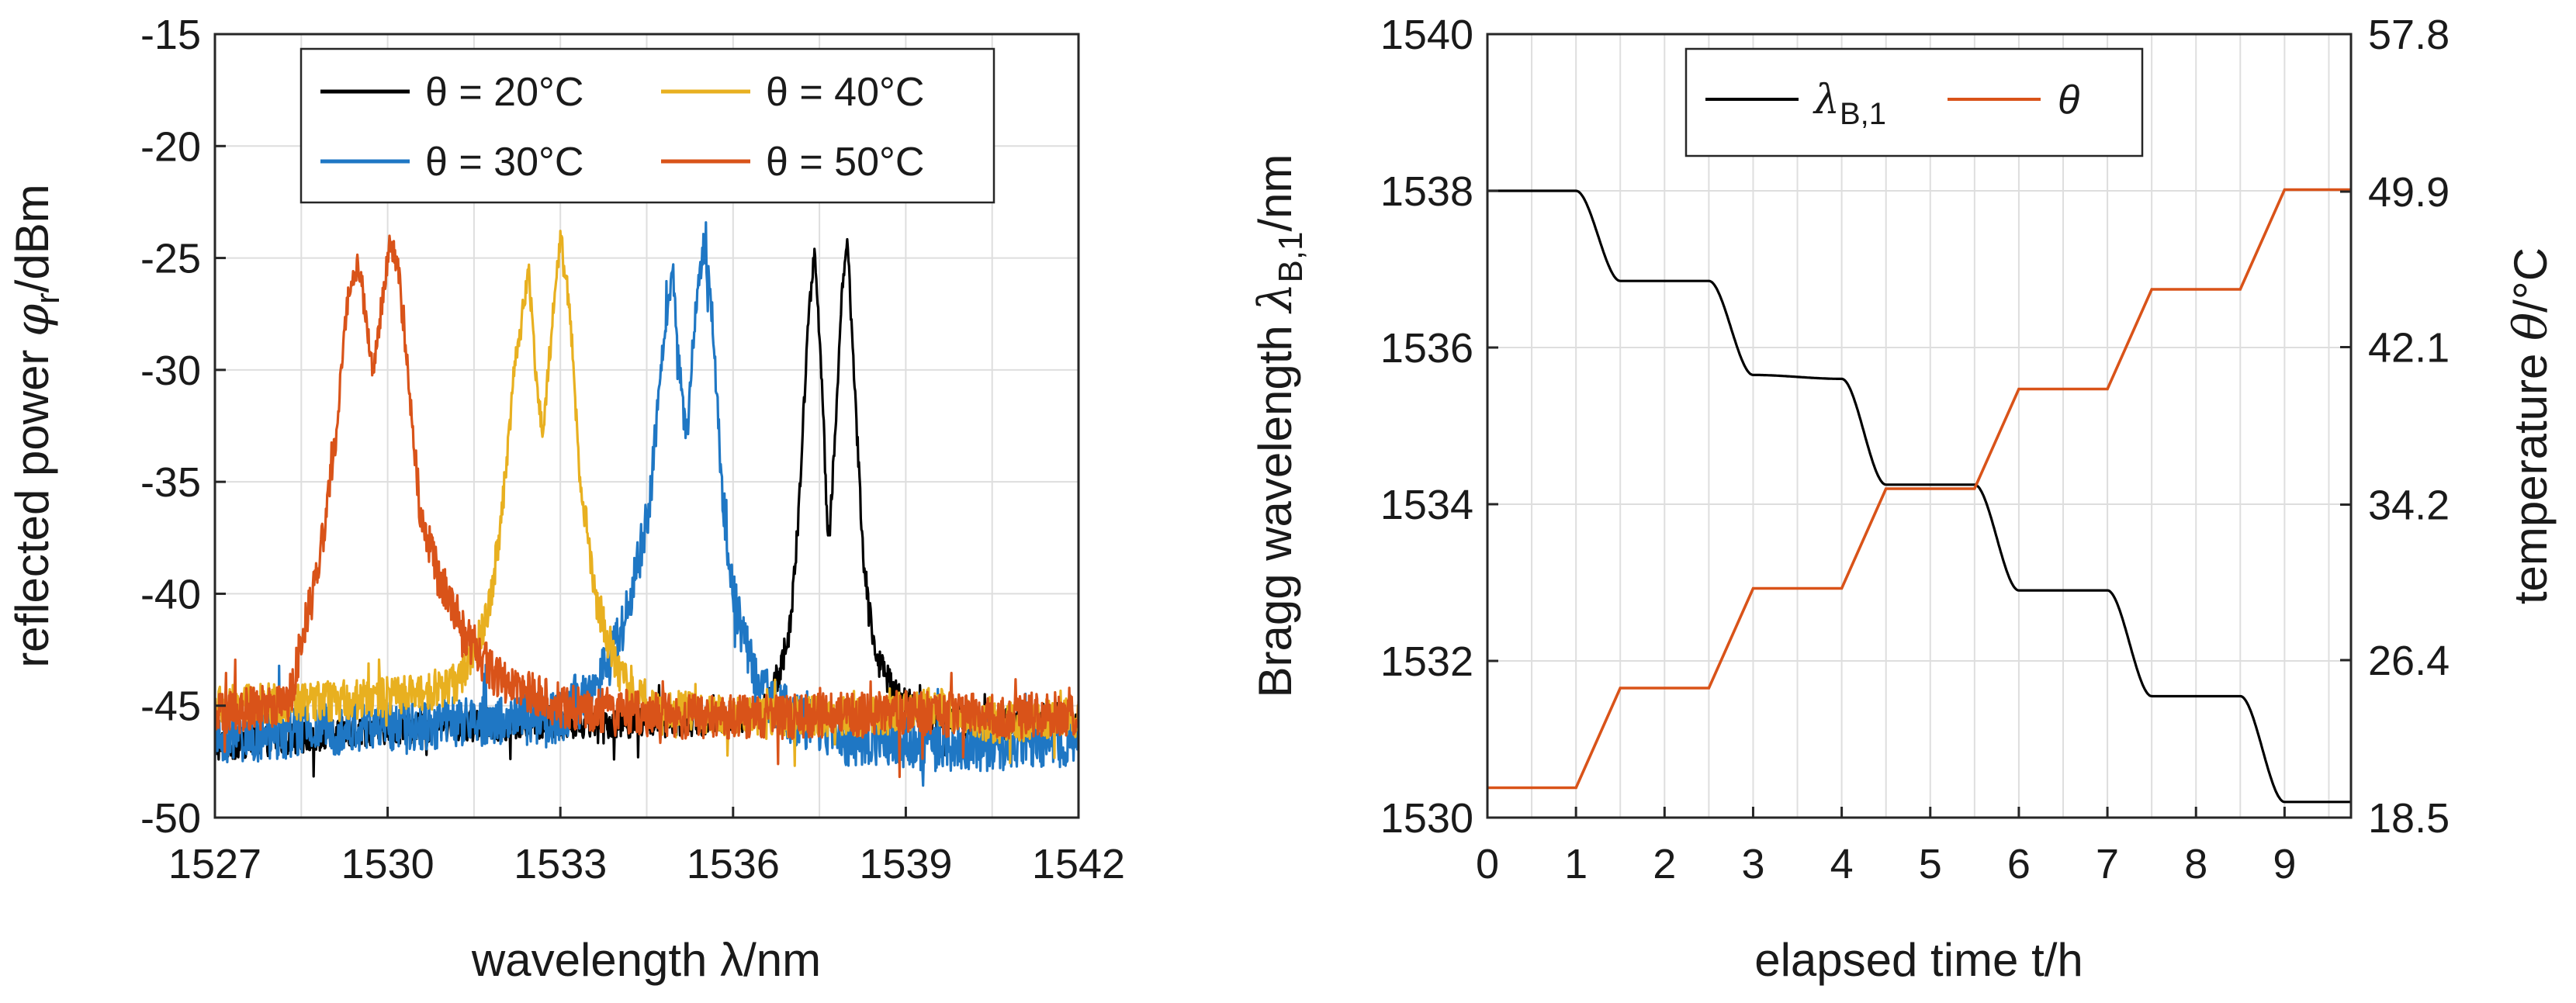 This screenshot has height=1003, width=2576. I want to click on left-ylabel: reflected power φr/dBm, so click(36, 426).